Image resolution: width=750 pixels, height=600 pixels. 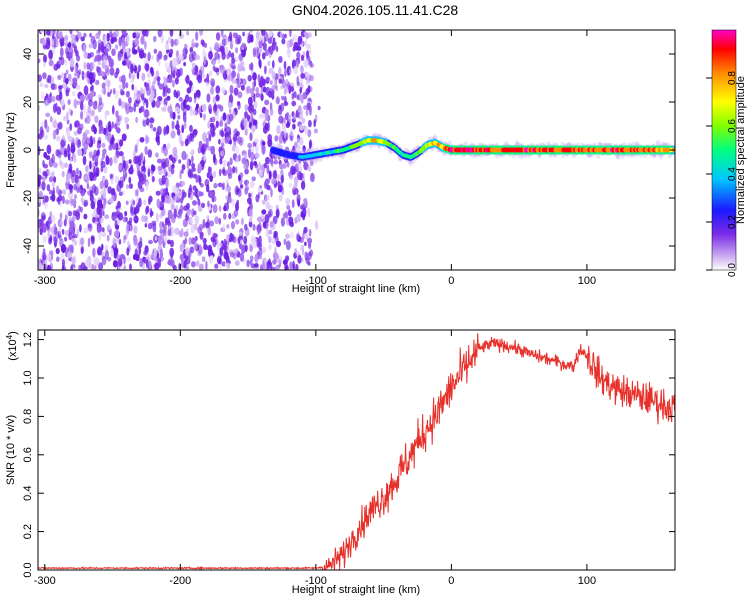 I want to click on colorbar-label: Normalized spectral amplitude, so click(x=741, y=150).